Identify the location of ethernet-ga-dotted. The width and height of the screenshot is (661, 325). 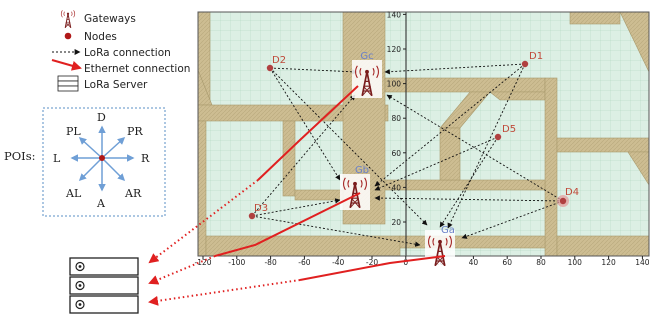
(224, 292).